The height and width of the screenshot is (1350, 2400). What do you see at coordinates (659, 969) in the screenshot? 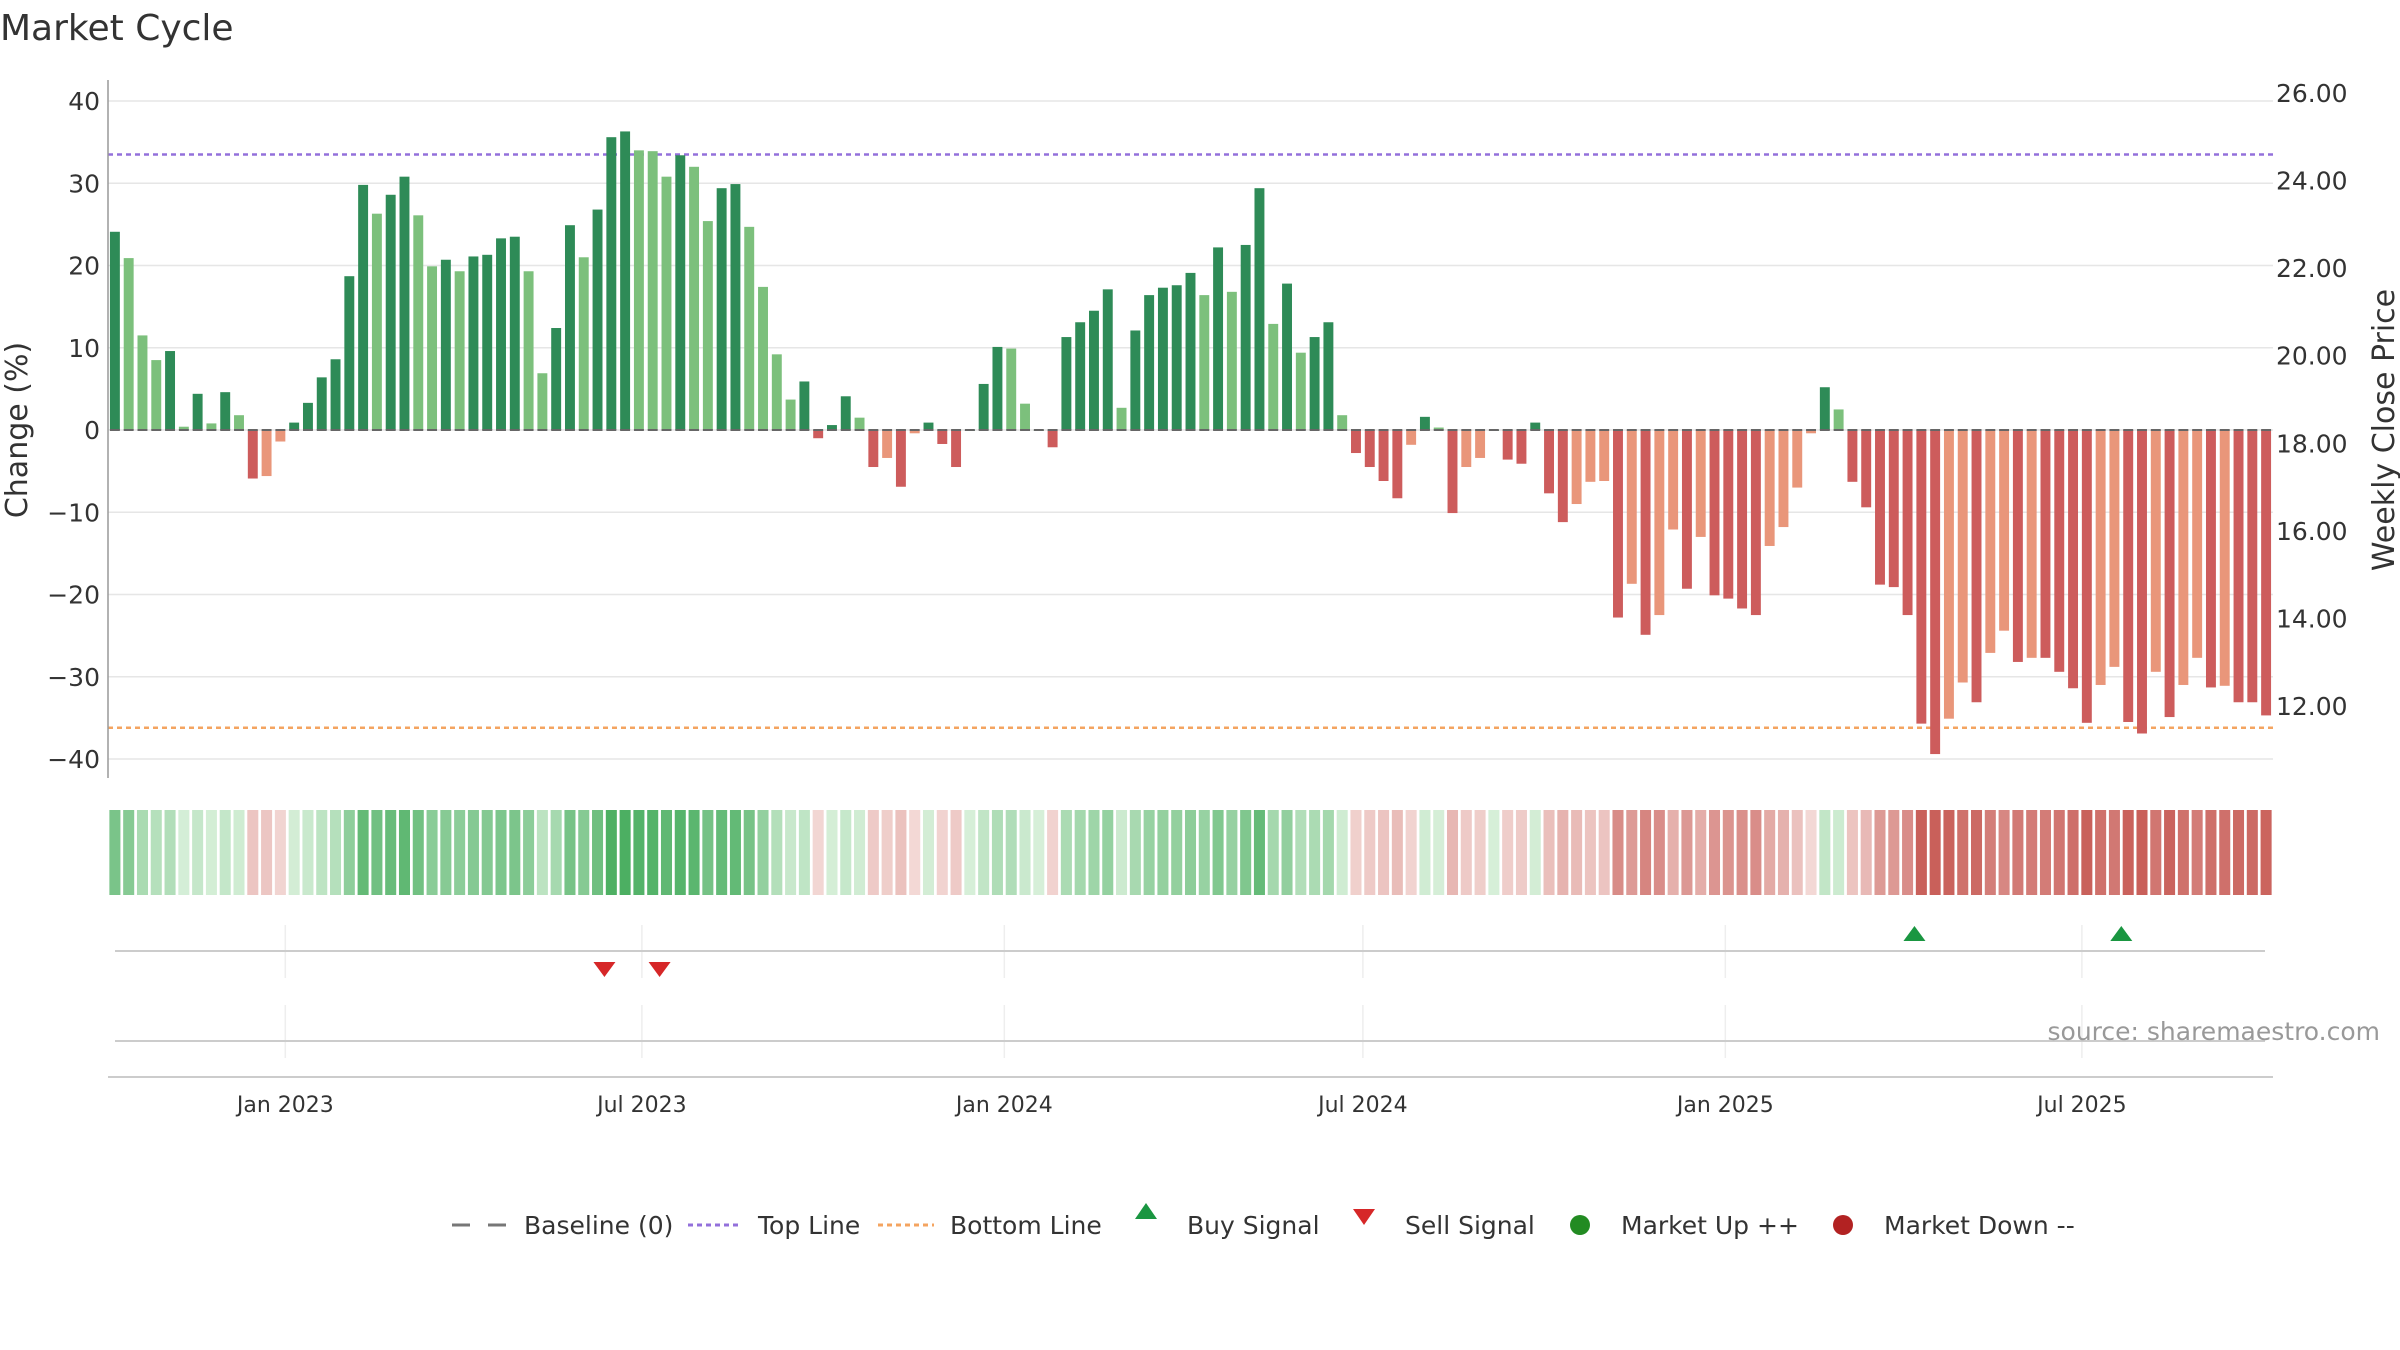
I see `sell-signal-marker` at bounding box center [659, 969].